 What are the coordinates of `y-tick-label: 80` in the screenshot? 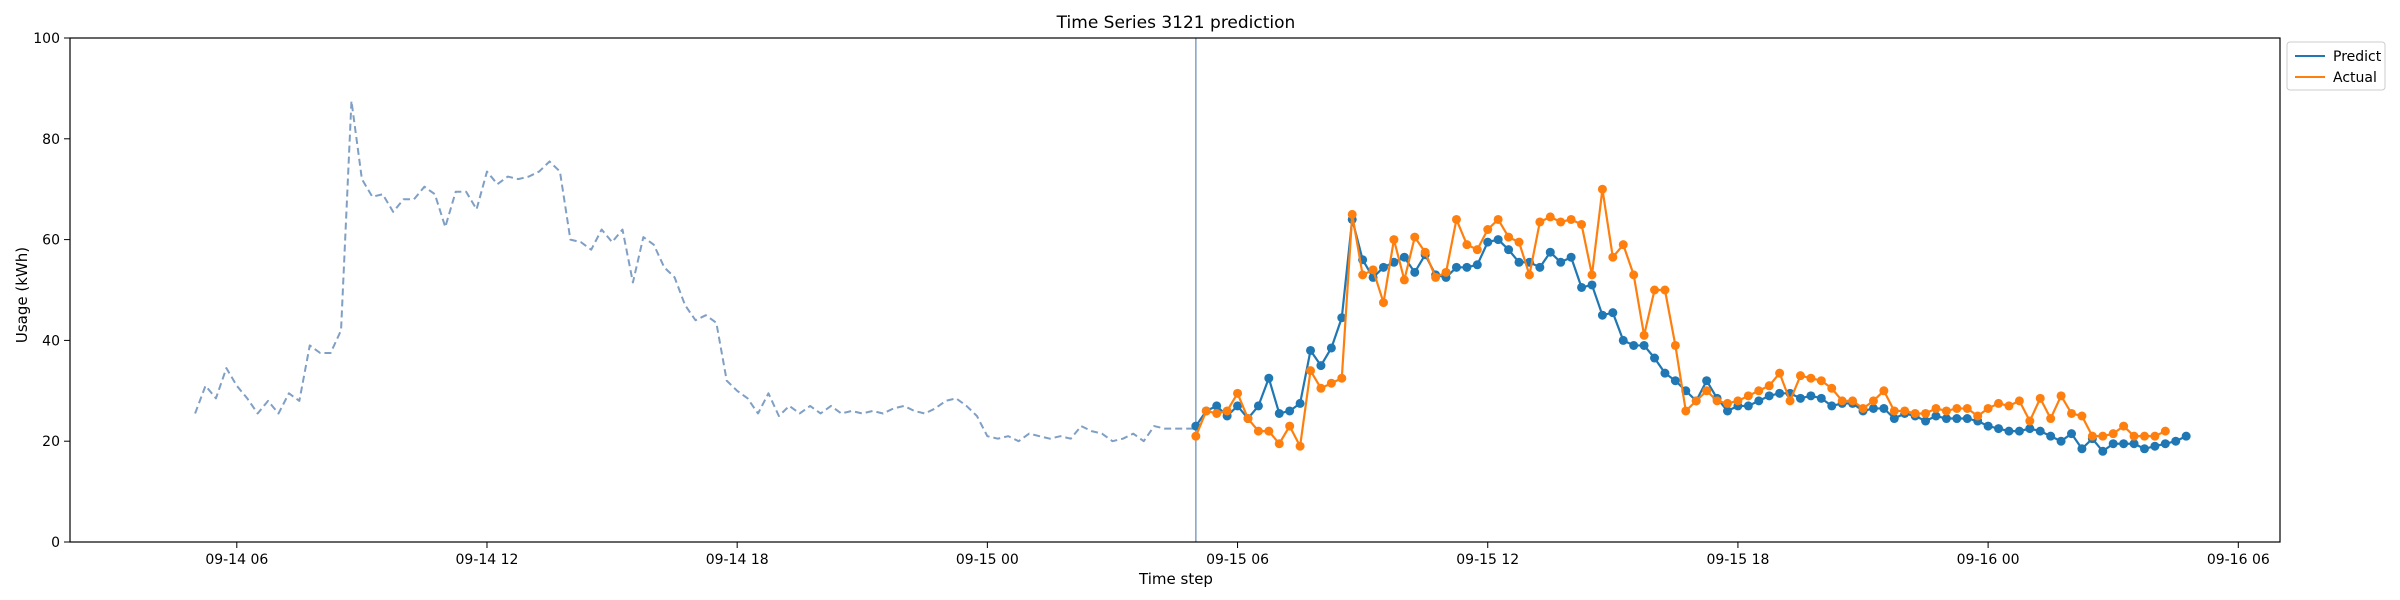 It's located at (51, 140).